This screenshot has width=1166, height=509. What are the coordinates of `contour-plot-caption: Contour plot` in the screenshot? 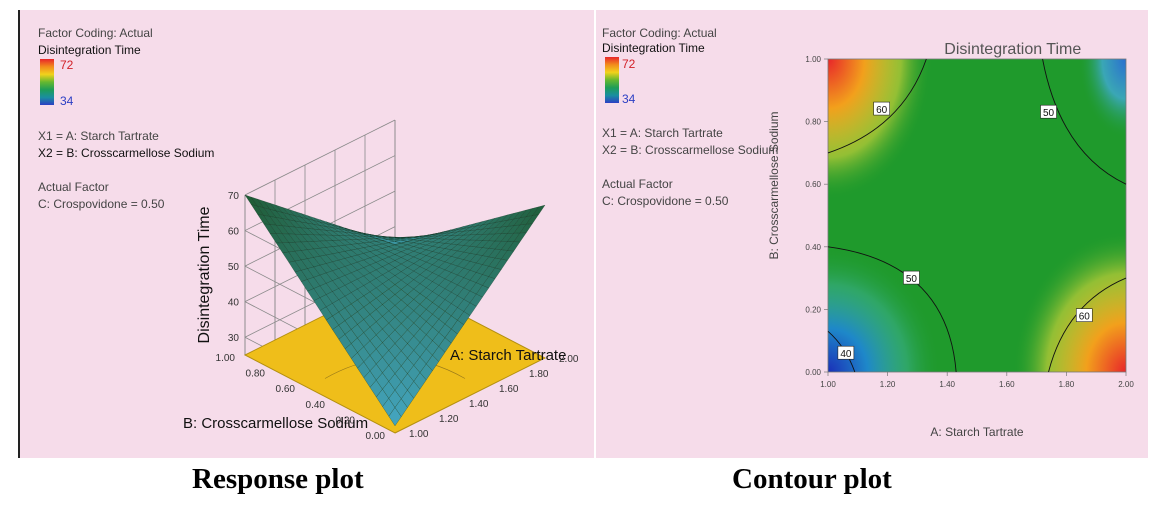 It's located at (812, 479).